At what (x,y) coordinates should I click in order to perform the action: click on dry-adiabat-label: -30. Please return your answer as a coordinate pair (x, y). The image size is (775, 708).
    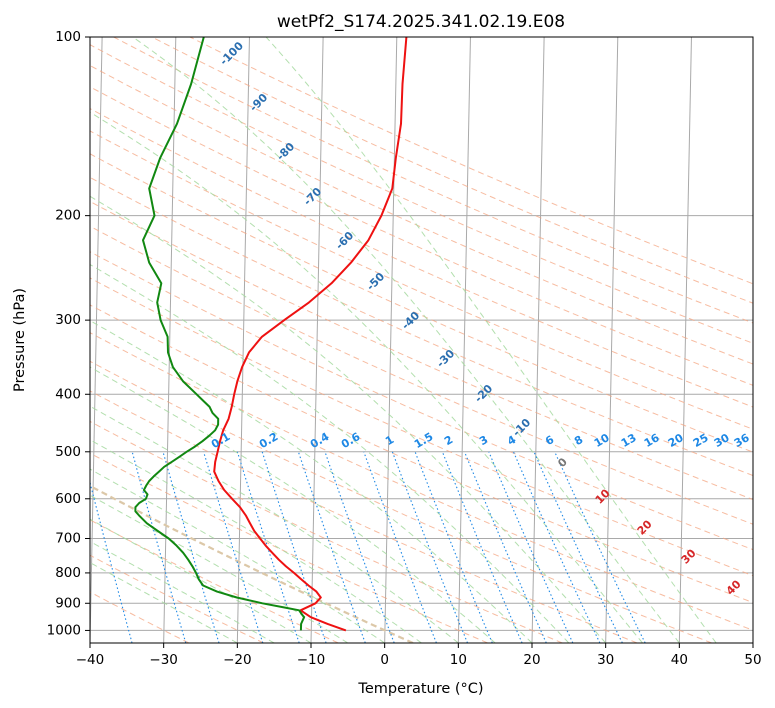
    Looking at the image, I should click on (445, 358).